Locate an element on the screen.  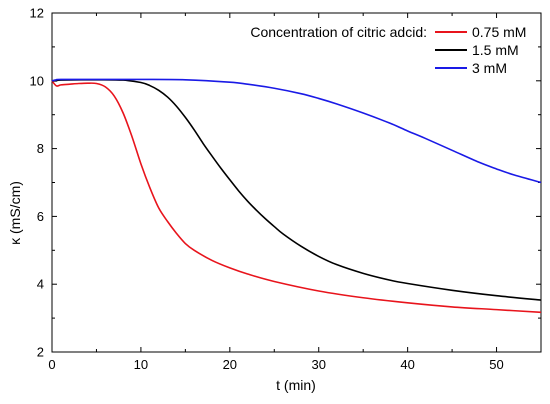
legend-label-1: 0.75 mM is located at coordinates (499, 32).